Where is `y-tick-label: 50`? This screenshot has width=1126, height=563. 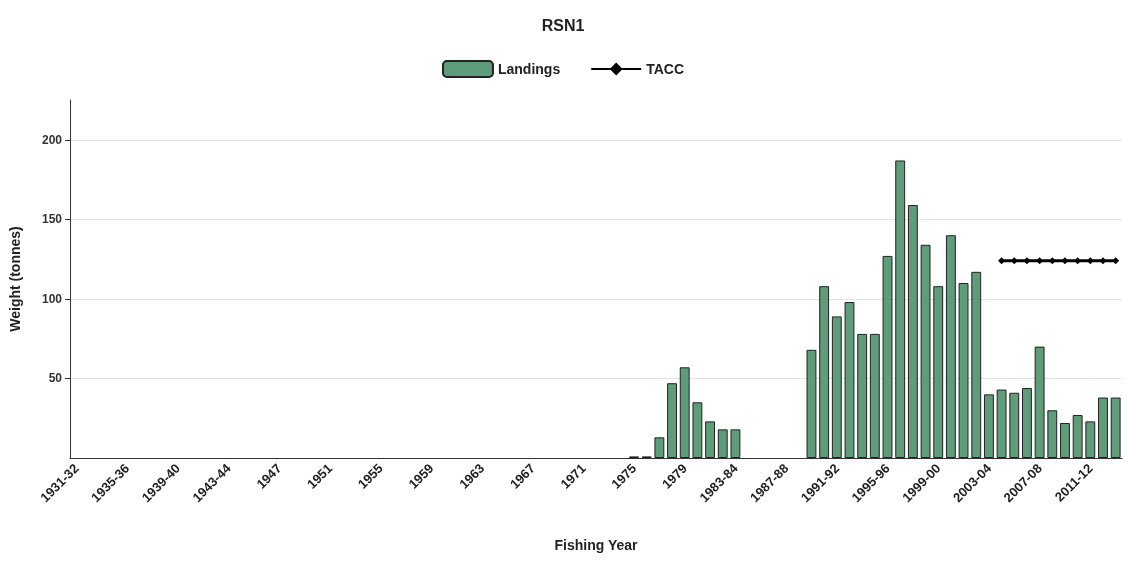 y-tick-label: 50 is located at coordinates (55, 378).